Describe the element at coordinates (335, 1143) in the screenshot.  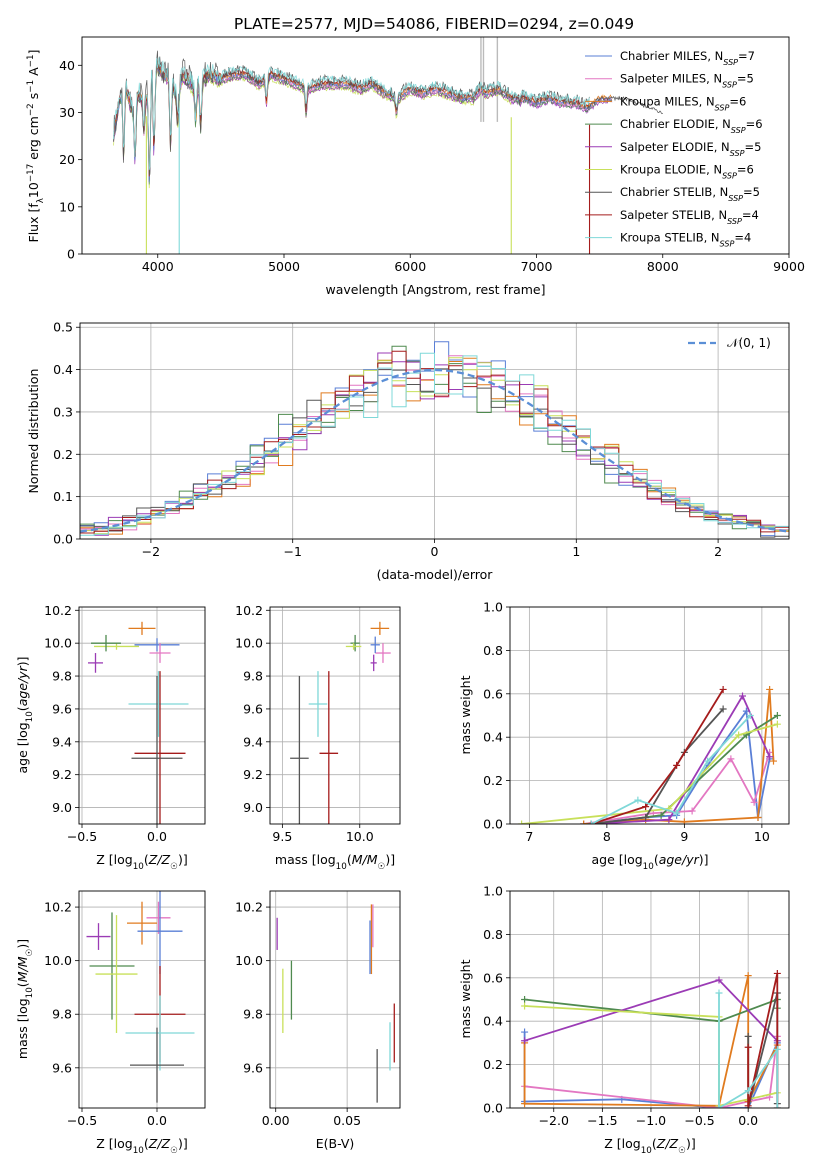
I see `x-axis-label: E(B-V)` at that location.